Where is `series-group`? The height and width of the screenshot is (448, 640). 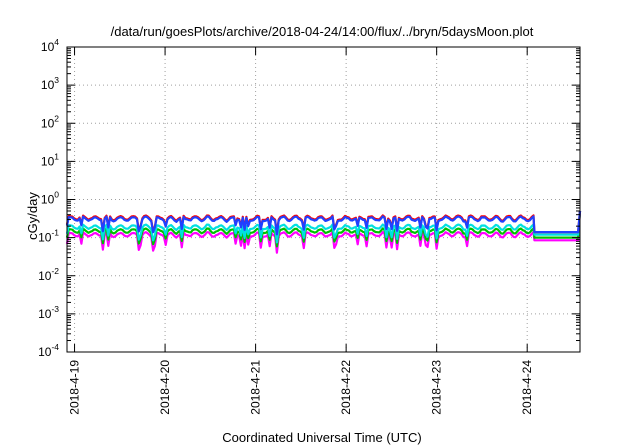 series-group is located at coordinates (323, 232).